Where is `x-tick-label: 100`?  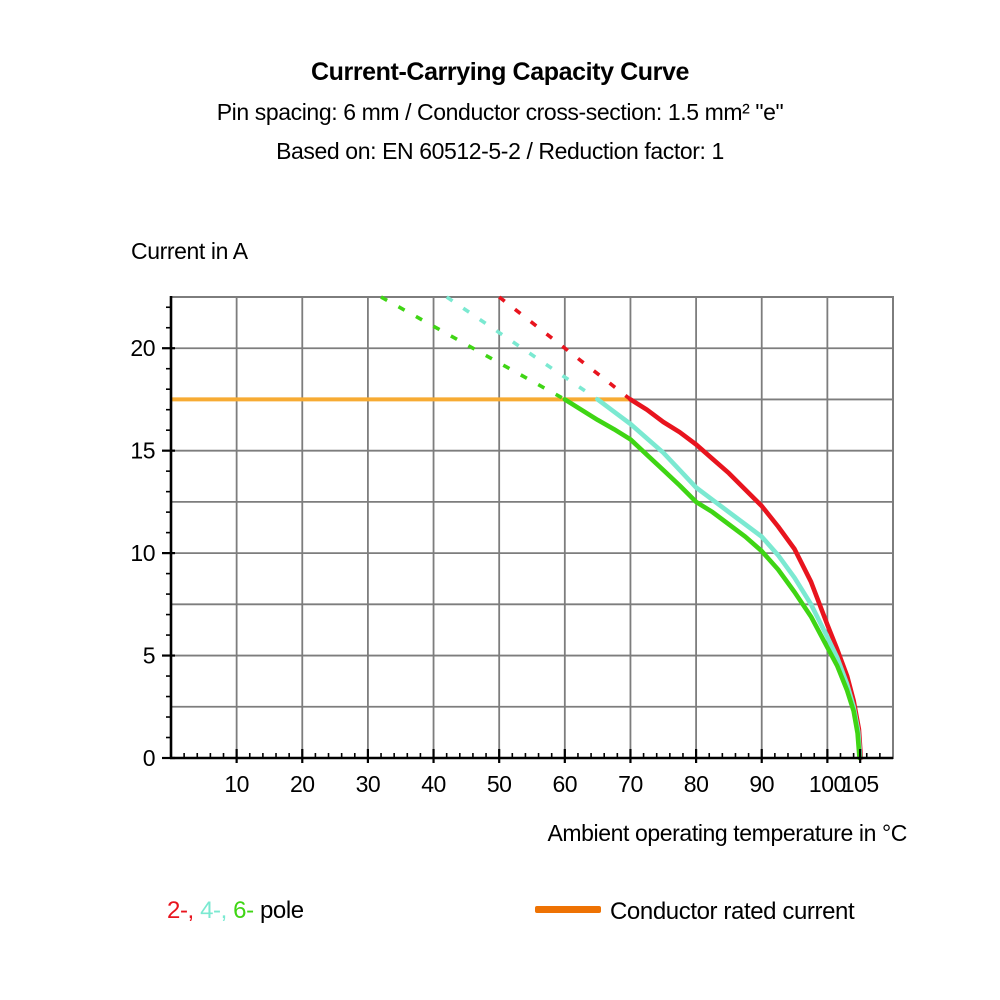
x-tick-label: 100 is located at coordinates (827, 784).